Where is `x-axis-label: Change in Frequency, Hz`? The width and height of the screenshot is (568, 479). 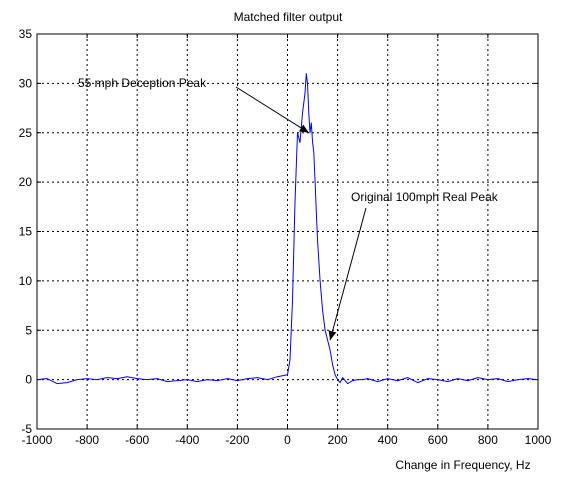
x-axis-label: Change in Frequency, Hz is located at coordinates (462, 465).